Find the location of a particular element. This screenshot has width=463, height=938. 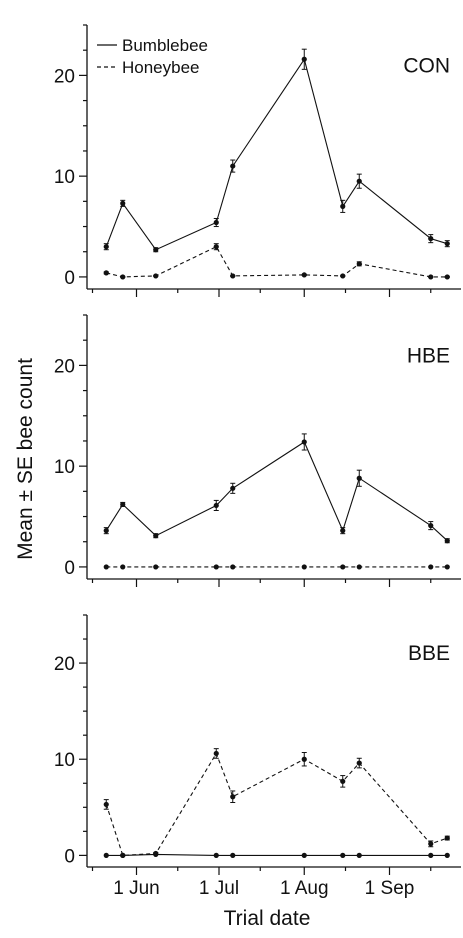

x-tick-label: 1 Sep is located at coordinates (390, 888).